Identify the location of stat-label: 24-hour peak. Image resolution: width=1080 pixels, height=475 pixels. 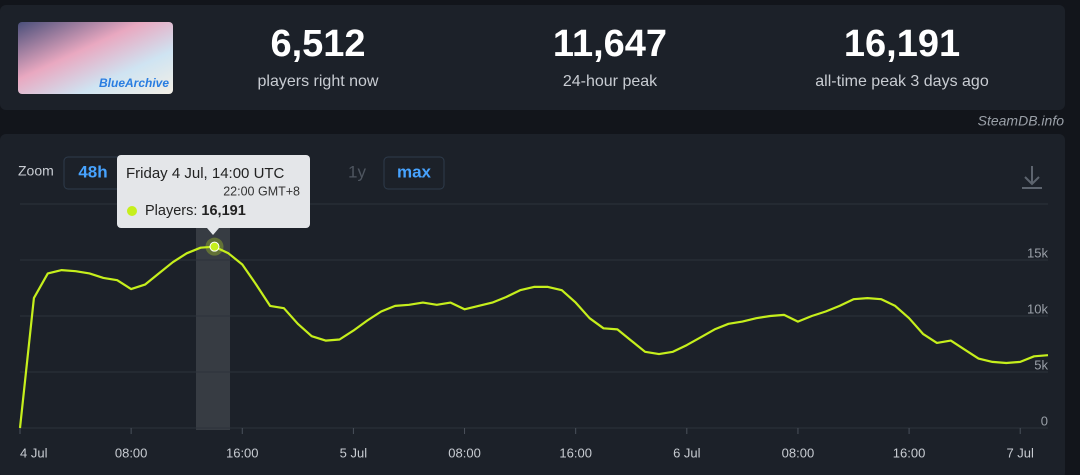
(610, 81).